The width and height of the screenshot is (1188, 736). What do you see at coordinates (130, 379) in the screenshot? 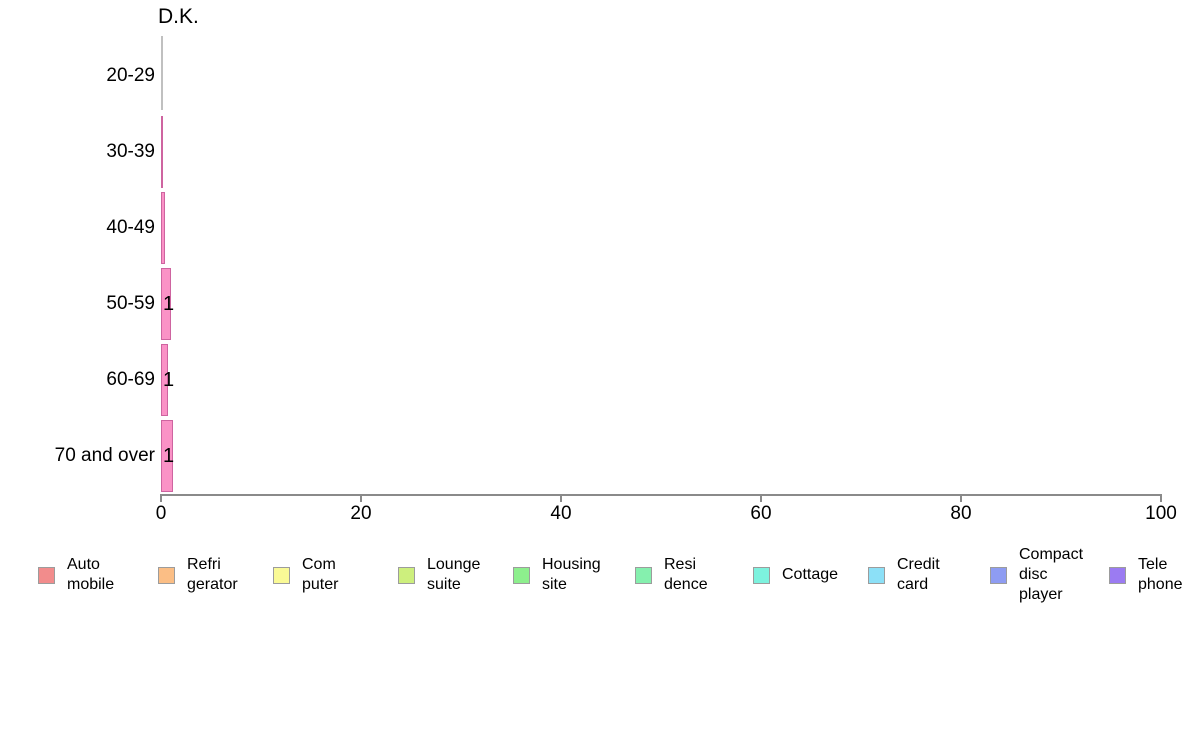
I see `category-label: 60-69` at bounding box center [130, 379].